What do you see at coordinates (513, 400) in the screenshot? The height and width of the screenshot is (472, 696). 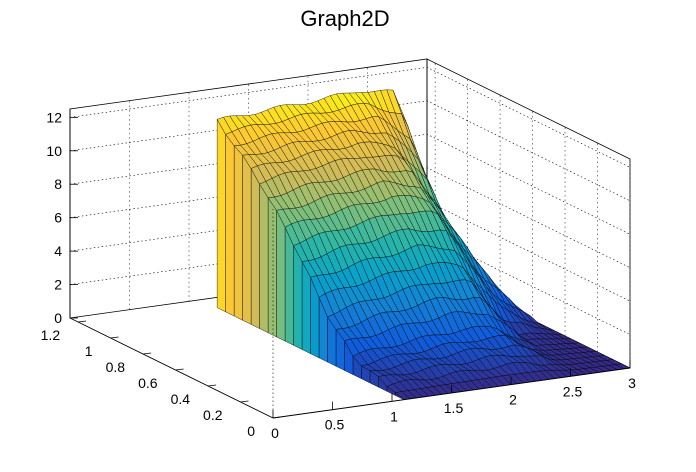 I see `x-tick-label: 2` at bounding box center [513, 400].